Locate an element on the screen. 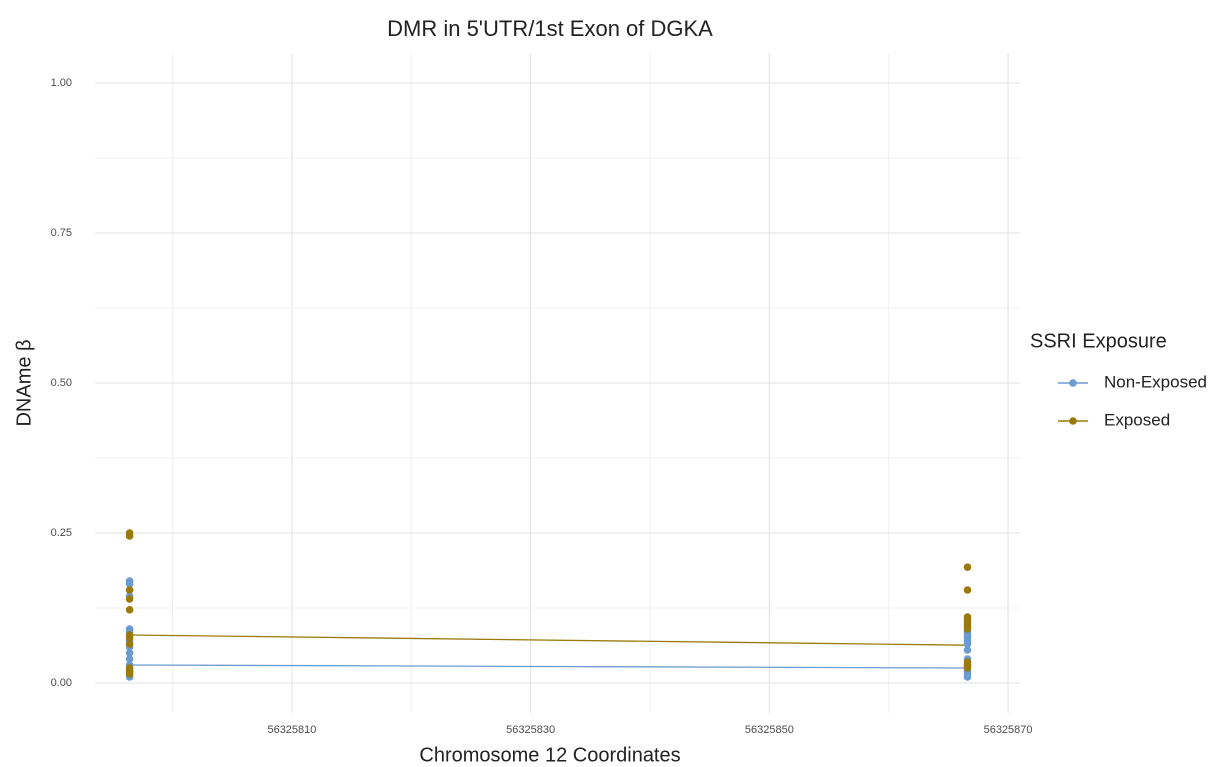  x-tick-label: 56325870 is located at coordinates (1008, 730).